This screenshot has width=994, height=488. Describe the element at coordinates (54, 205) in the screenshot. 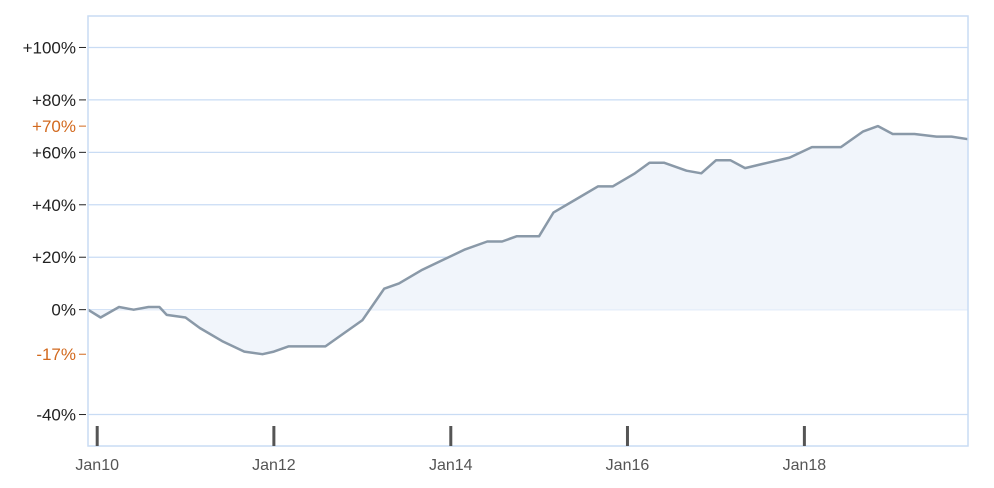

I see `y-tick-label: +40%` at that location.